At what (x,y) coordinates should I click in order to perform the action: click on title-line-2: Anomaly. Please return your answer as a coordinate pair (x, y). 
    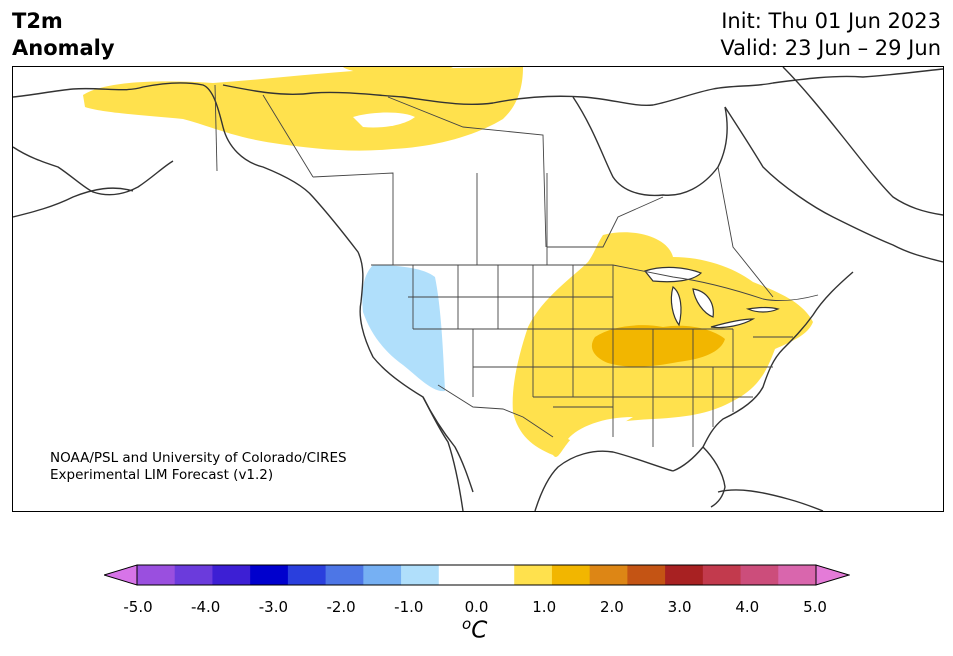
    Looking at the image, I should click on (63, 48).